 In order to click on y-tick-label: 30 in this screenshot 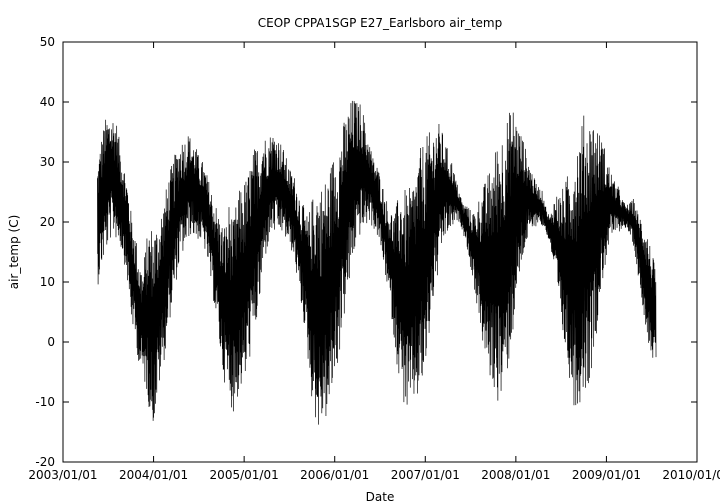, I will do `click(47, 162)`.